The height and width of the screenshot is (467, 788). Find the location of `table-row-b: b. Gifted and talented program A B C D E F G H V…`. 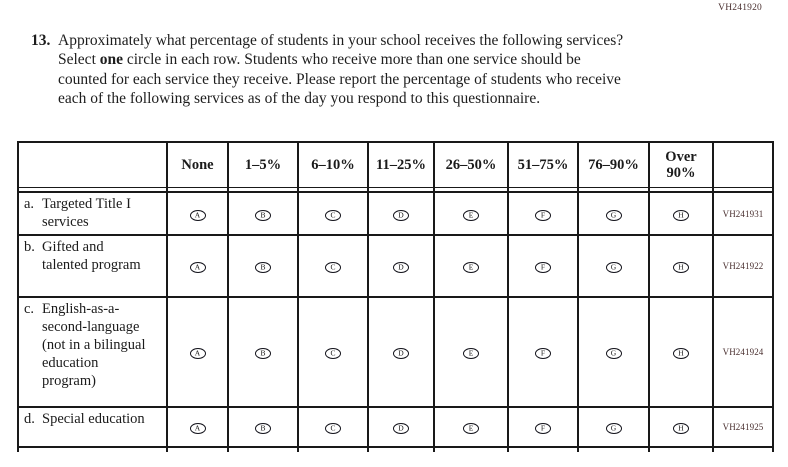

table-row-b: b. Gifted and talented program A B C D E F G H V… is located at coordinates (395, 266).